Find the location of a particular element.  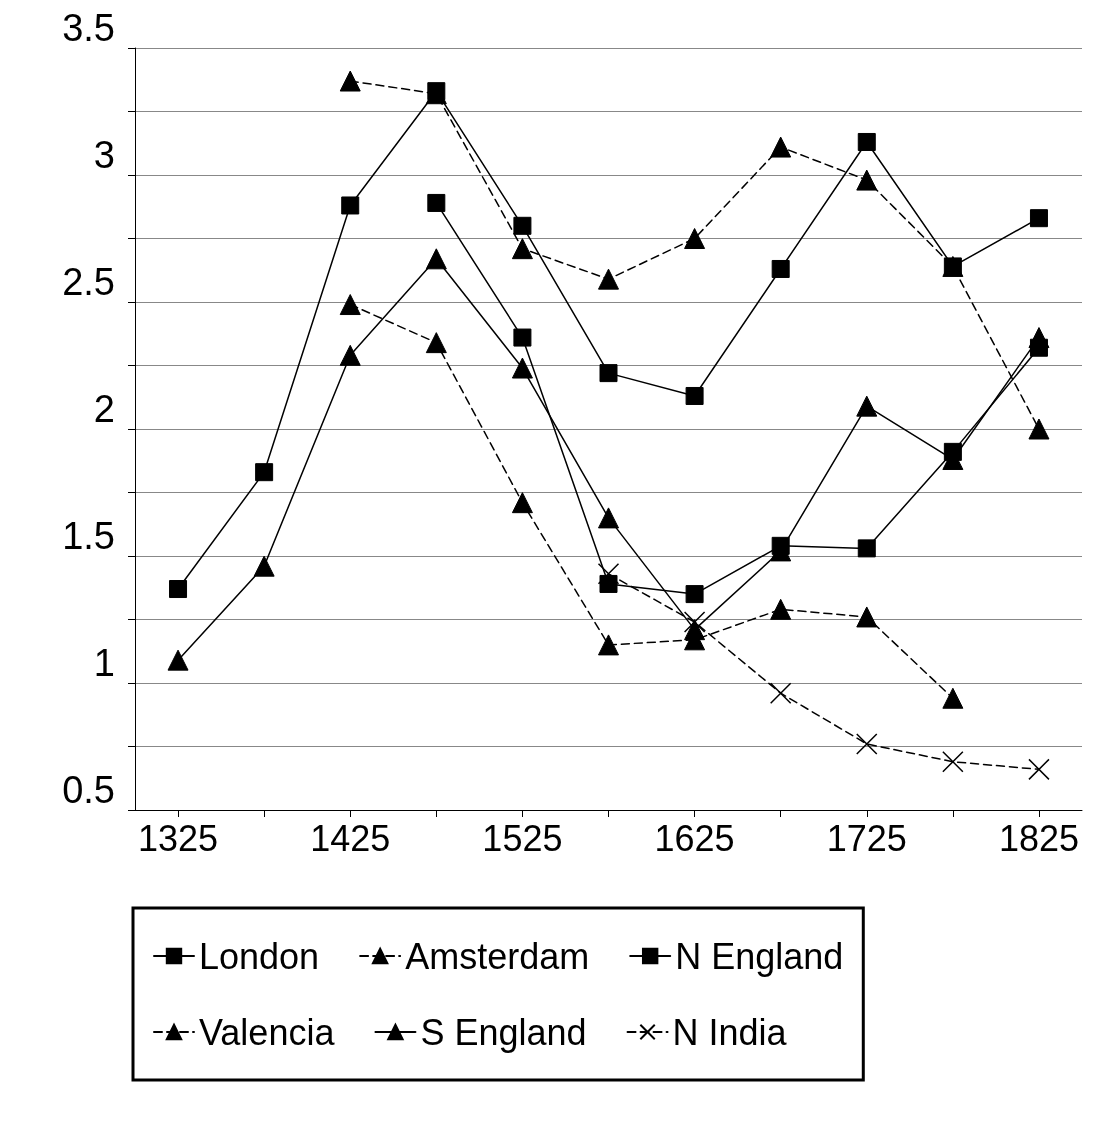

legend-label: London is located at coordinates (259, 956).